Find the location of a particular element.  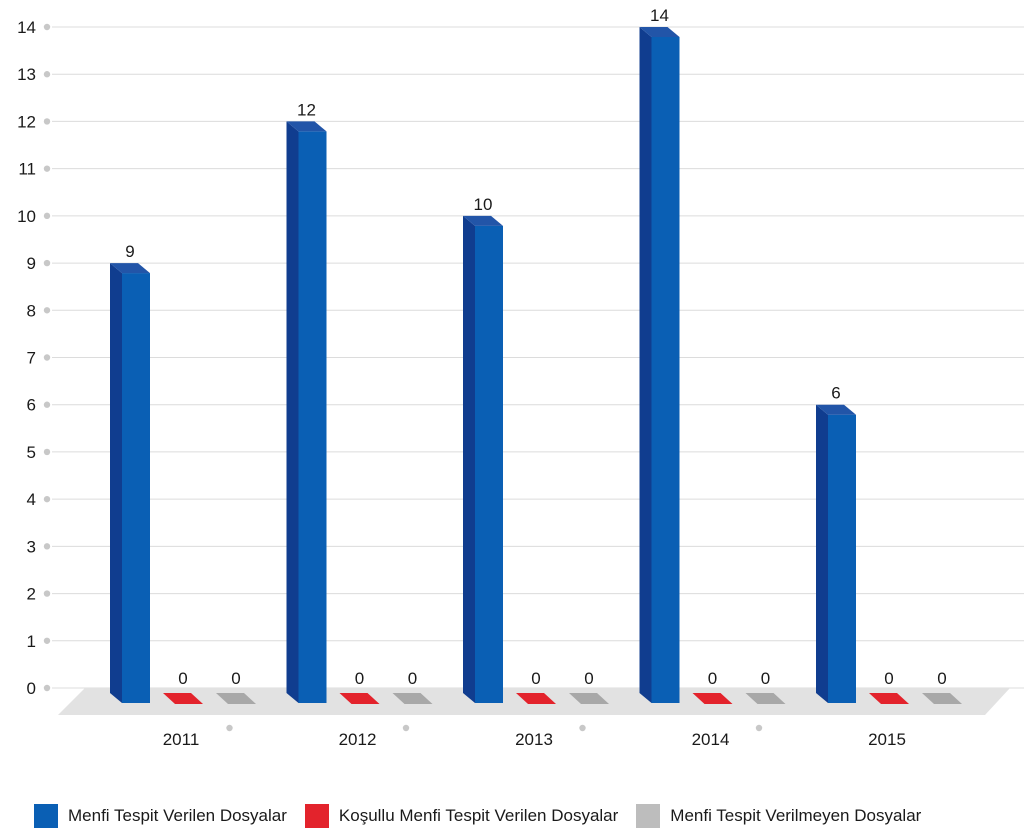

legend-label-series-1: Menfi Tespit Verilen Dosyalar is located at coordinates (177, 815).